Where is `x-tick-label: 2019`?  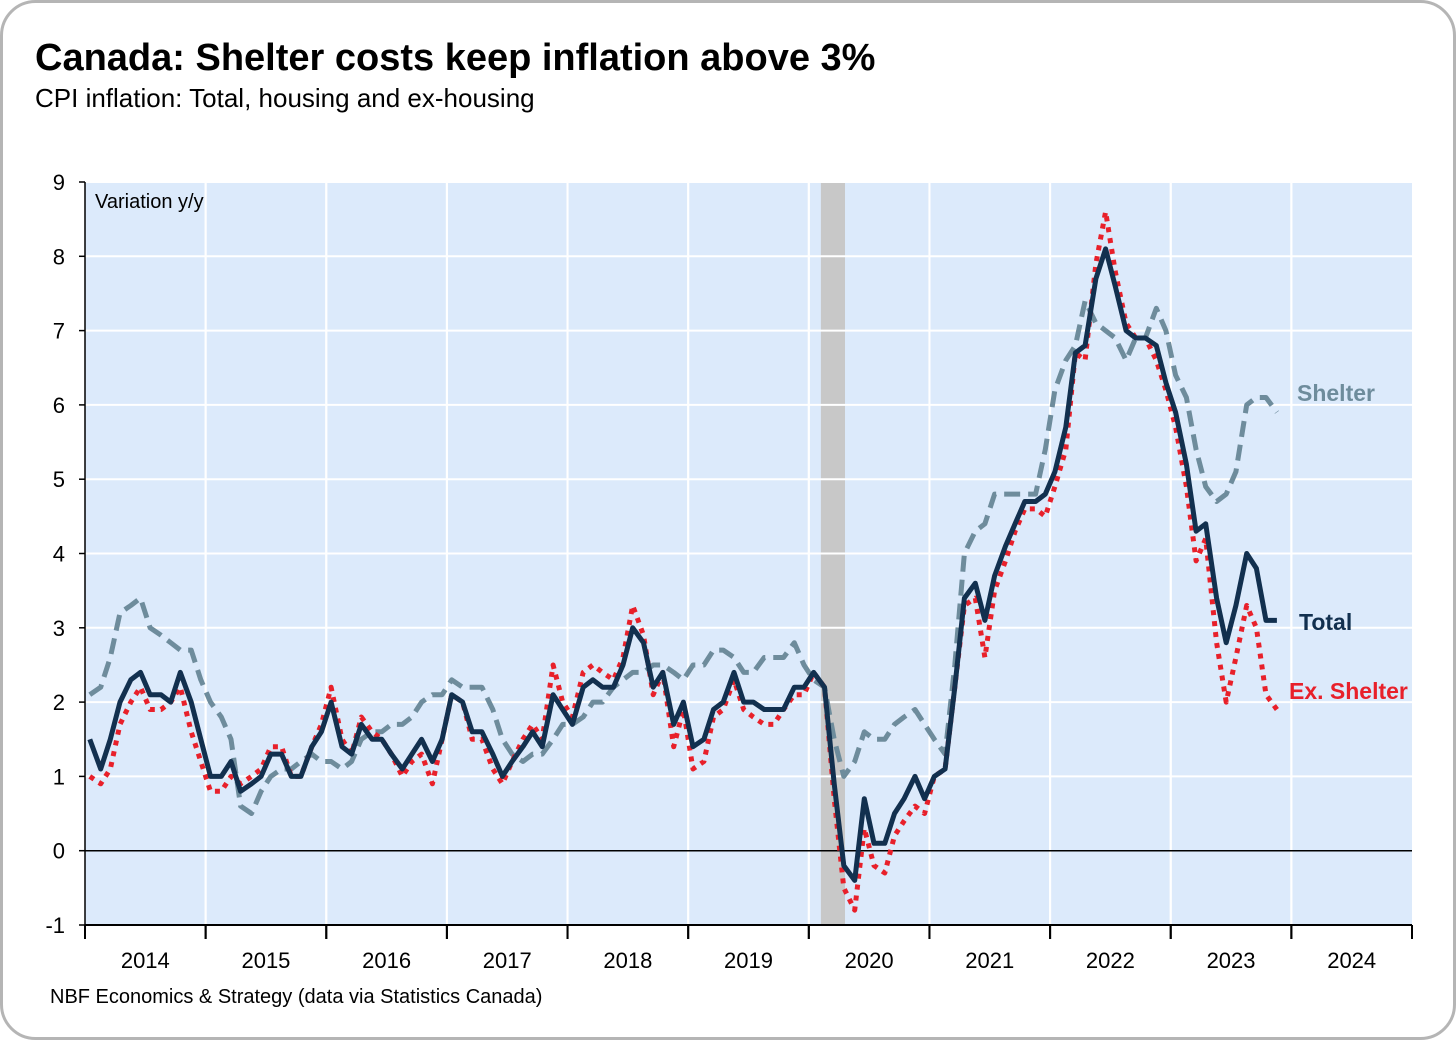 x-tick-label: 2019 is located at coordinates (748, 960).